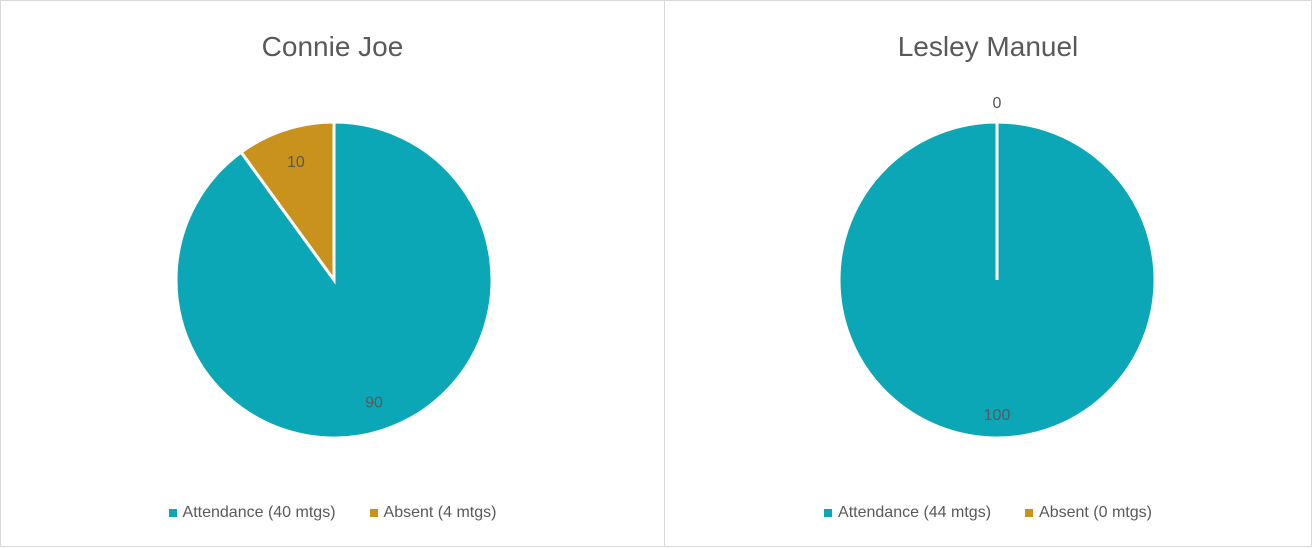 The height and width of the screenshot is (549, 1312). I want to click on legend-label: Attendance (44 mtgs), so click(915, 512).